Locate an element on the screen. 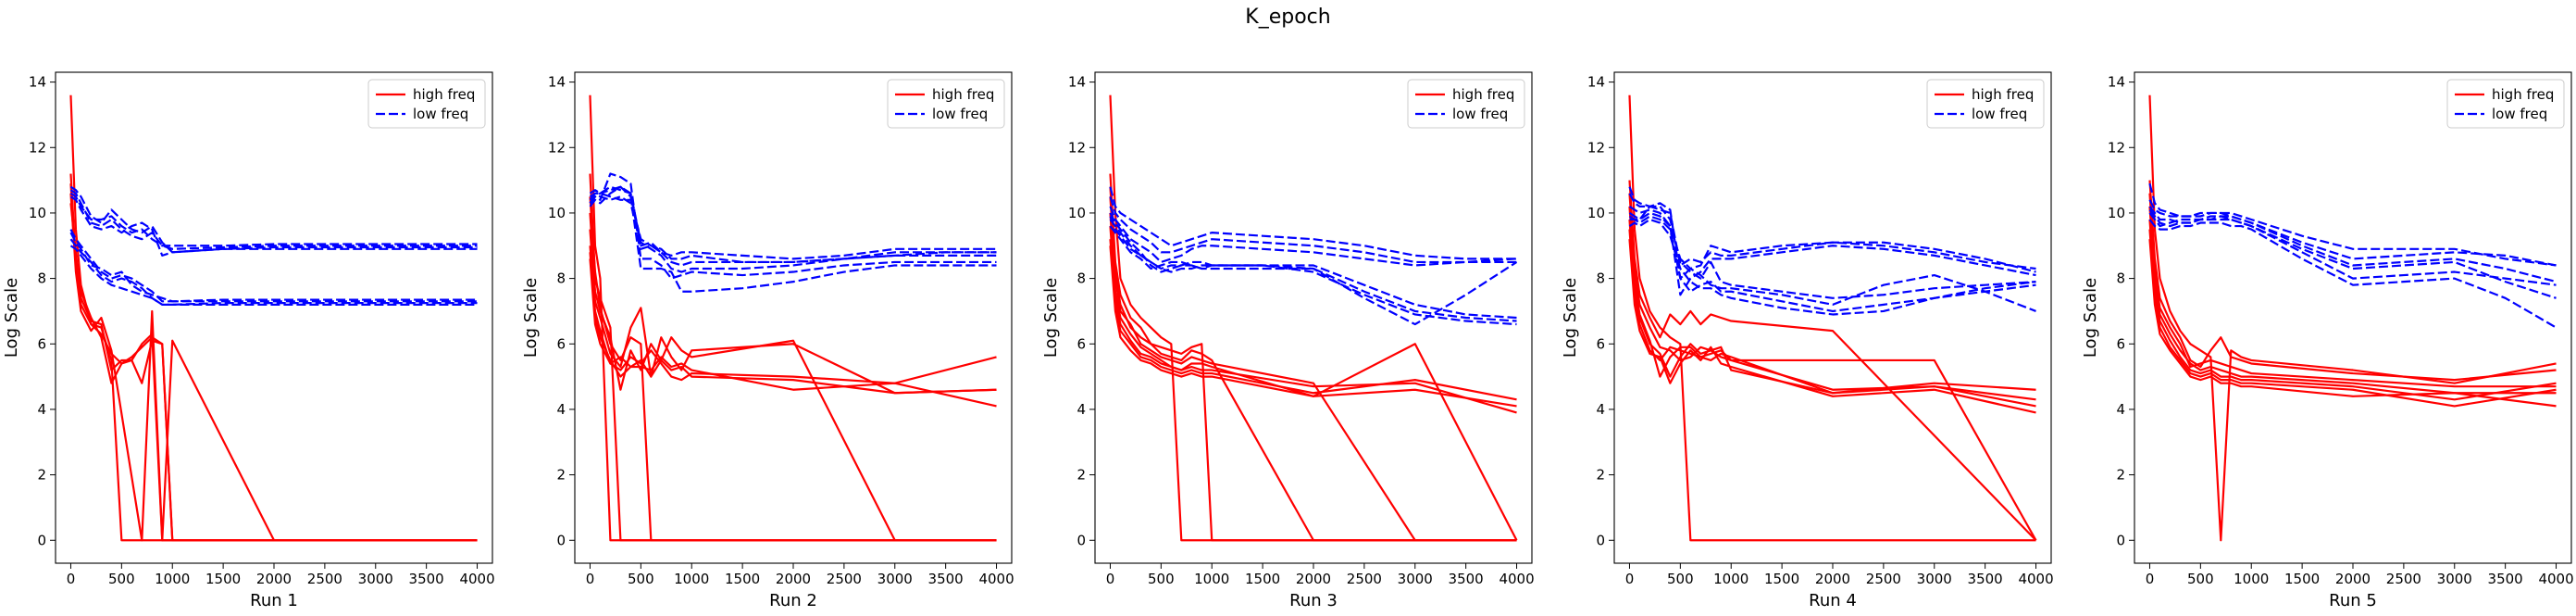 The image size is (2576, 616). legend-box is located at coordinates (2505, 104).